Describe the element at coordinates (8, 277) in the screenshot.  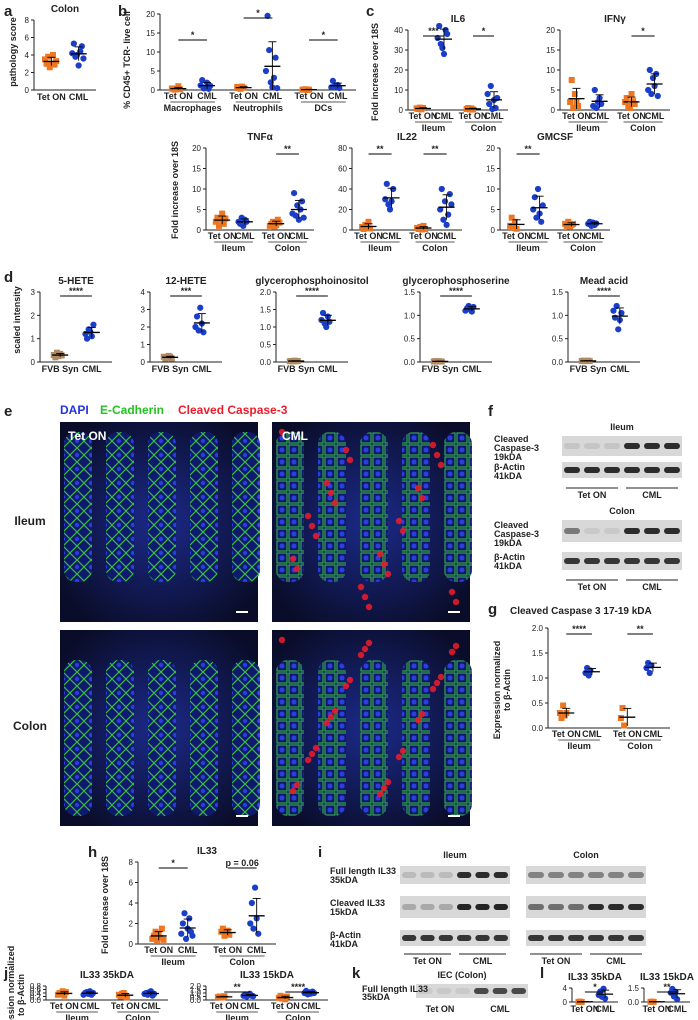
I see `panel-letter-d: d` at that location.